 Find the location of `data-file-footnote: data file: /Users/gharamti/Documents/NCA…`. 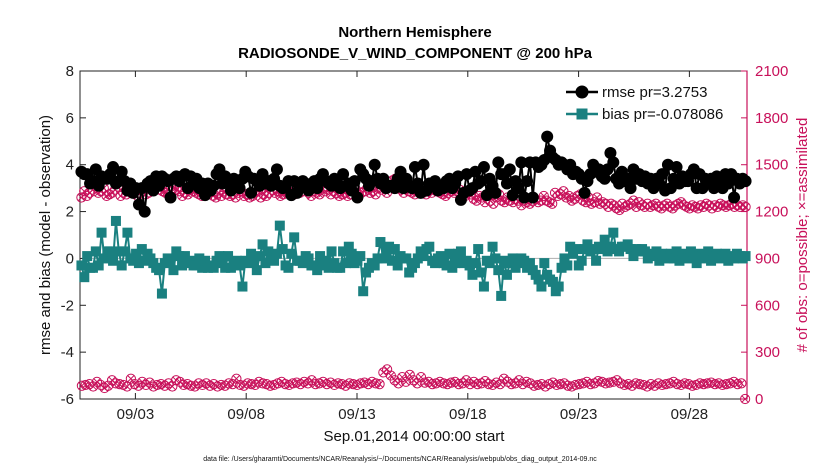

data-file-footnote: data file: /Users/gharamti/Documents/NCA… is located at coordinates (400, 459).